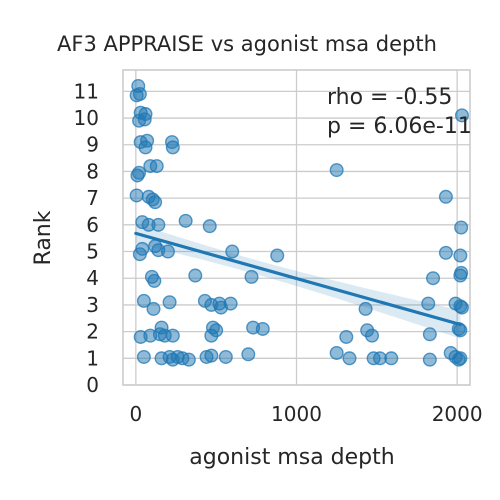  I want to click on chart-title: AF3 APPRAISE vs agonist msa depth, so click(247, 44).